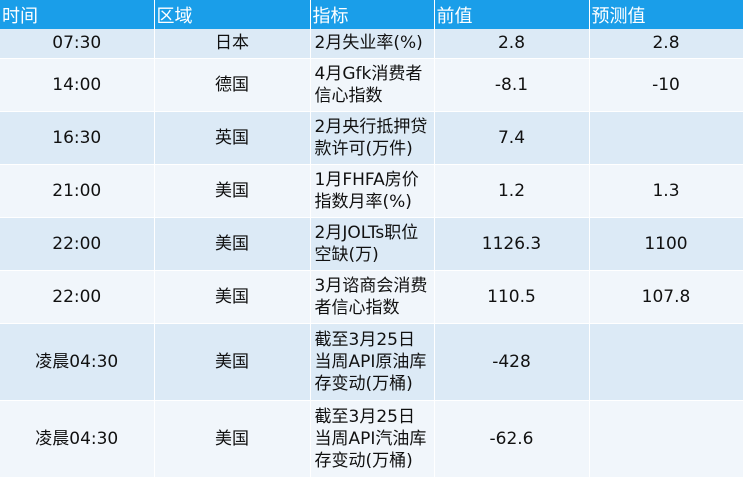 The width and height of the screenshot is (743, 483). What do you see at coordinates (348, 95) in the screenshot?
I see `indicator-line: 信心指数` at bounding box center [348, 95].